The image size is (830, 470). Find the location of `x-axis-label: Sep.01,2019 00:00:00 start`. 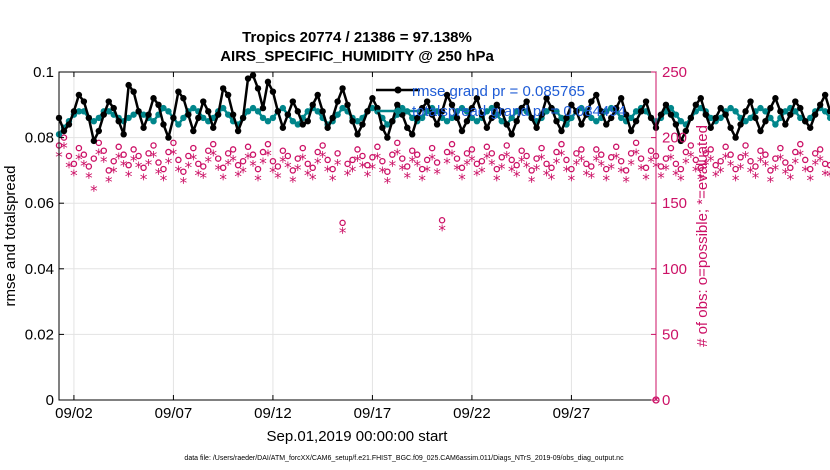

x-axis-label: Sep.01,2019 00:00:00 start is located at coordinates (358, 436).